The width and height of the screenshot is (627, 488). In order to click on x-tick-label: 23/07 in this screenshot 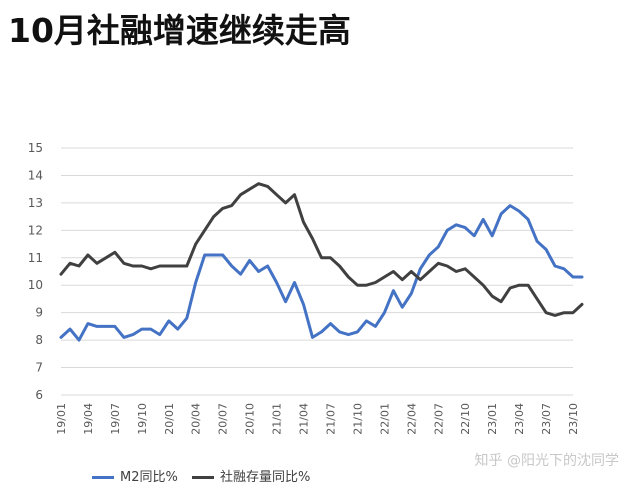, I will do `click(546, 419)`.